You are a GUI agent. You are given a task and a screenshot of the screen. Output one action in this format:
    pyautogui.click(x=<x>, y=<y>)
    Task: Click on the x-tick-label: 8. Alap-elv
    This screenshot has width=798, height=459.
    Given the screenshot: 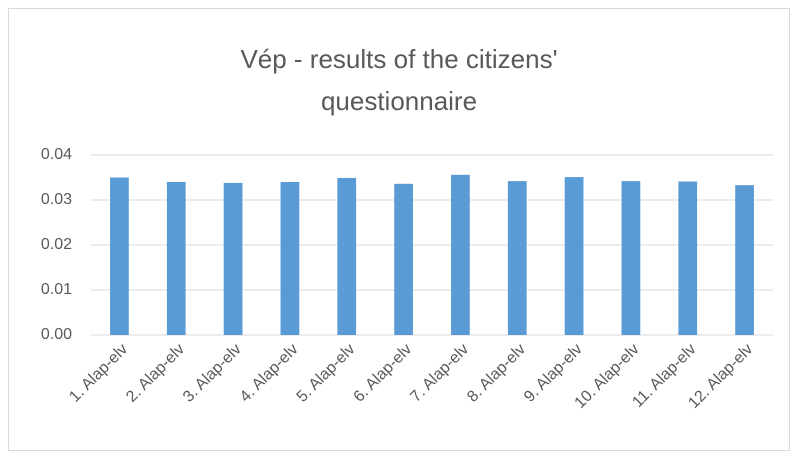 What is the action you would take?
    pyautogui.click(x=496, y=373)
    